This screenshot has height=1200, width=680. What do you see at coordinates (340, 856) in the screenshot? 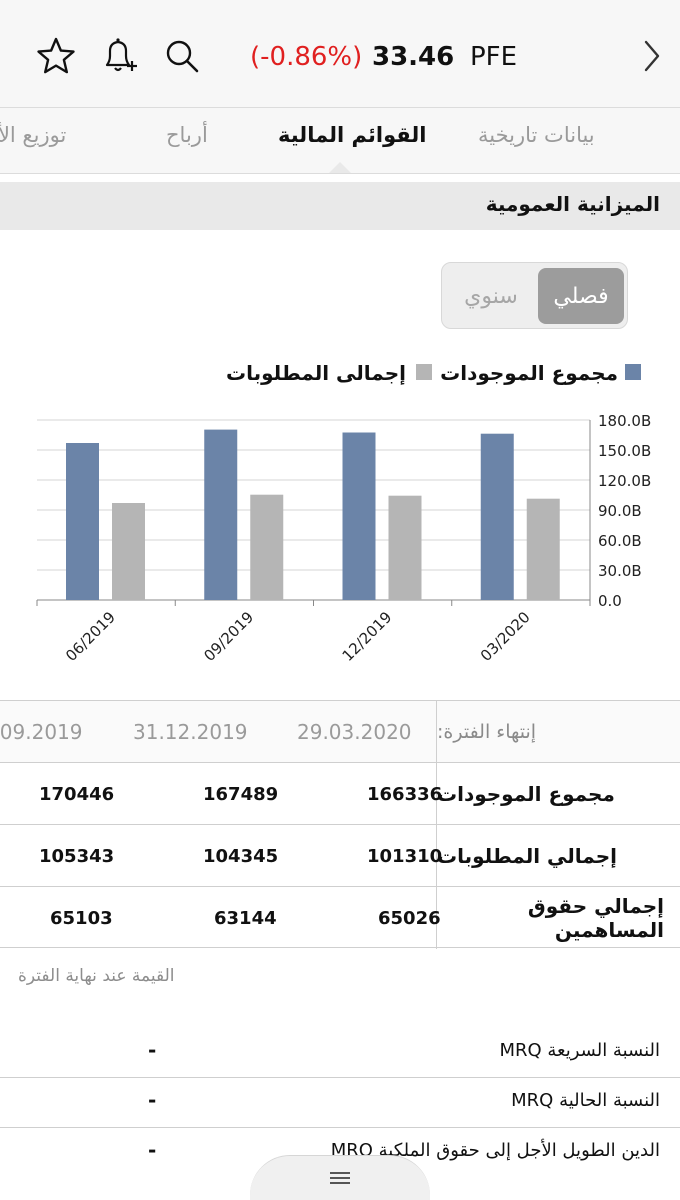
I see `table-row: إجمالي المطلوبات 101310 104345 105343` at bounding box center [340, 856].